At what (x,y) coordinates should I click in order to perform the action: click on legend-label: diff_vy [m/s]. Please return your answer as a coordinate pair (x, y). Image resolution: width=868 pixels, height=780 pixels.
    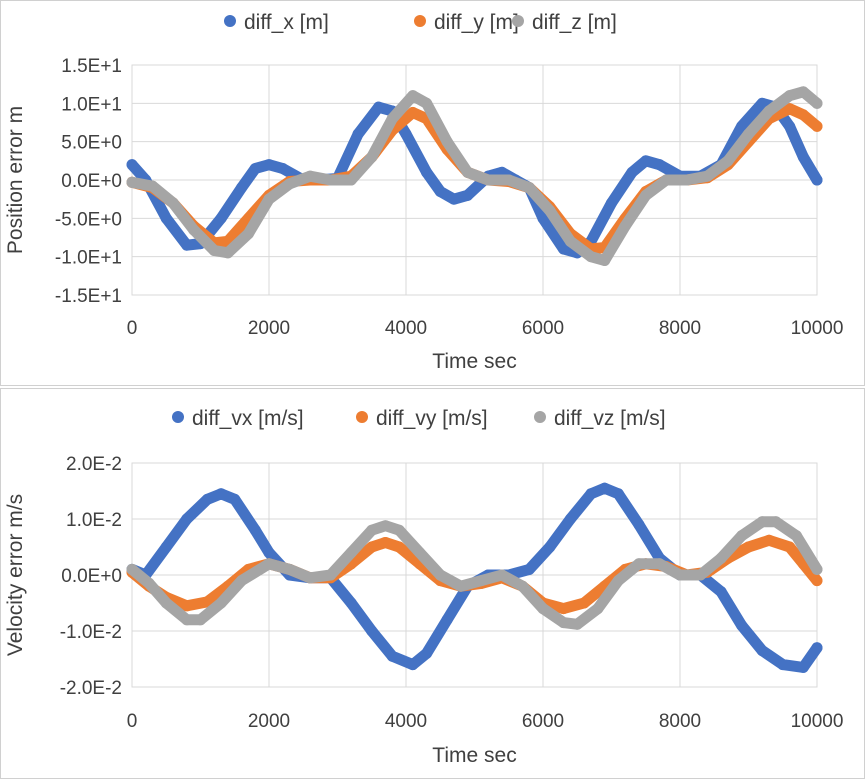
    Looking at the image, I should click on (432, 418).